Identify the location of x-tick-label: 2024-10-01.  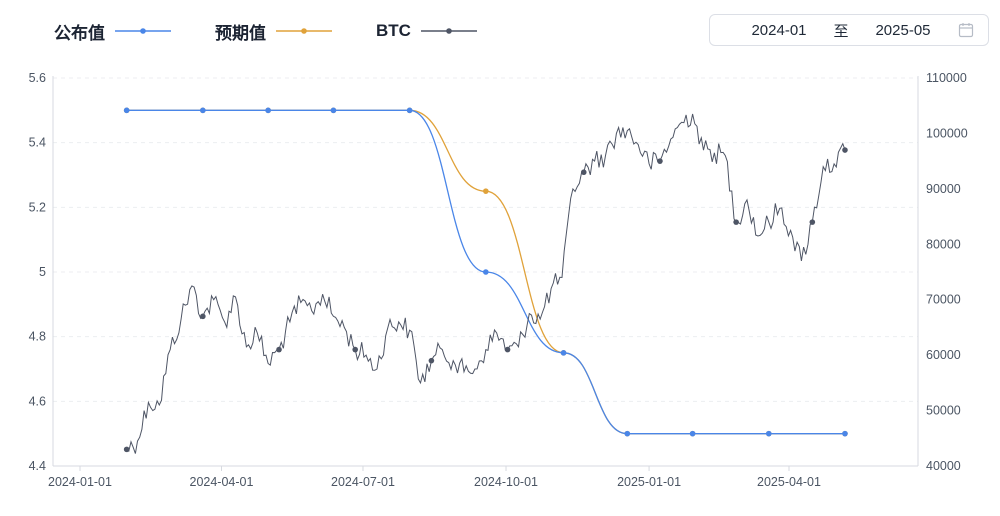
(506, 482).